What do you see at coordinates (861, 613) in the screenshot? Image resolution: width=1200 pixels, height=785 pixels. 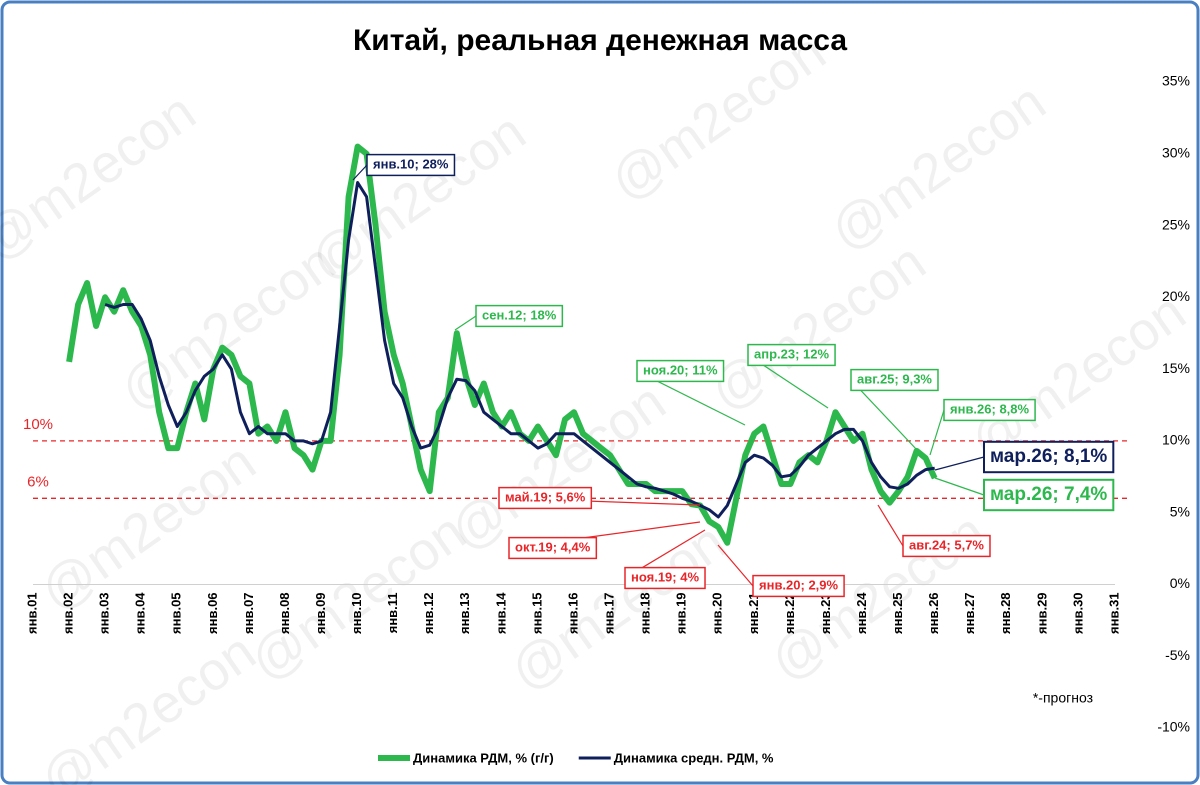 I see `x-tick-label: янв.24` at bounding box center [861, 613].